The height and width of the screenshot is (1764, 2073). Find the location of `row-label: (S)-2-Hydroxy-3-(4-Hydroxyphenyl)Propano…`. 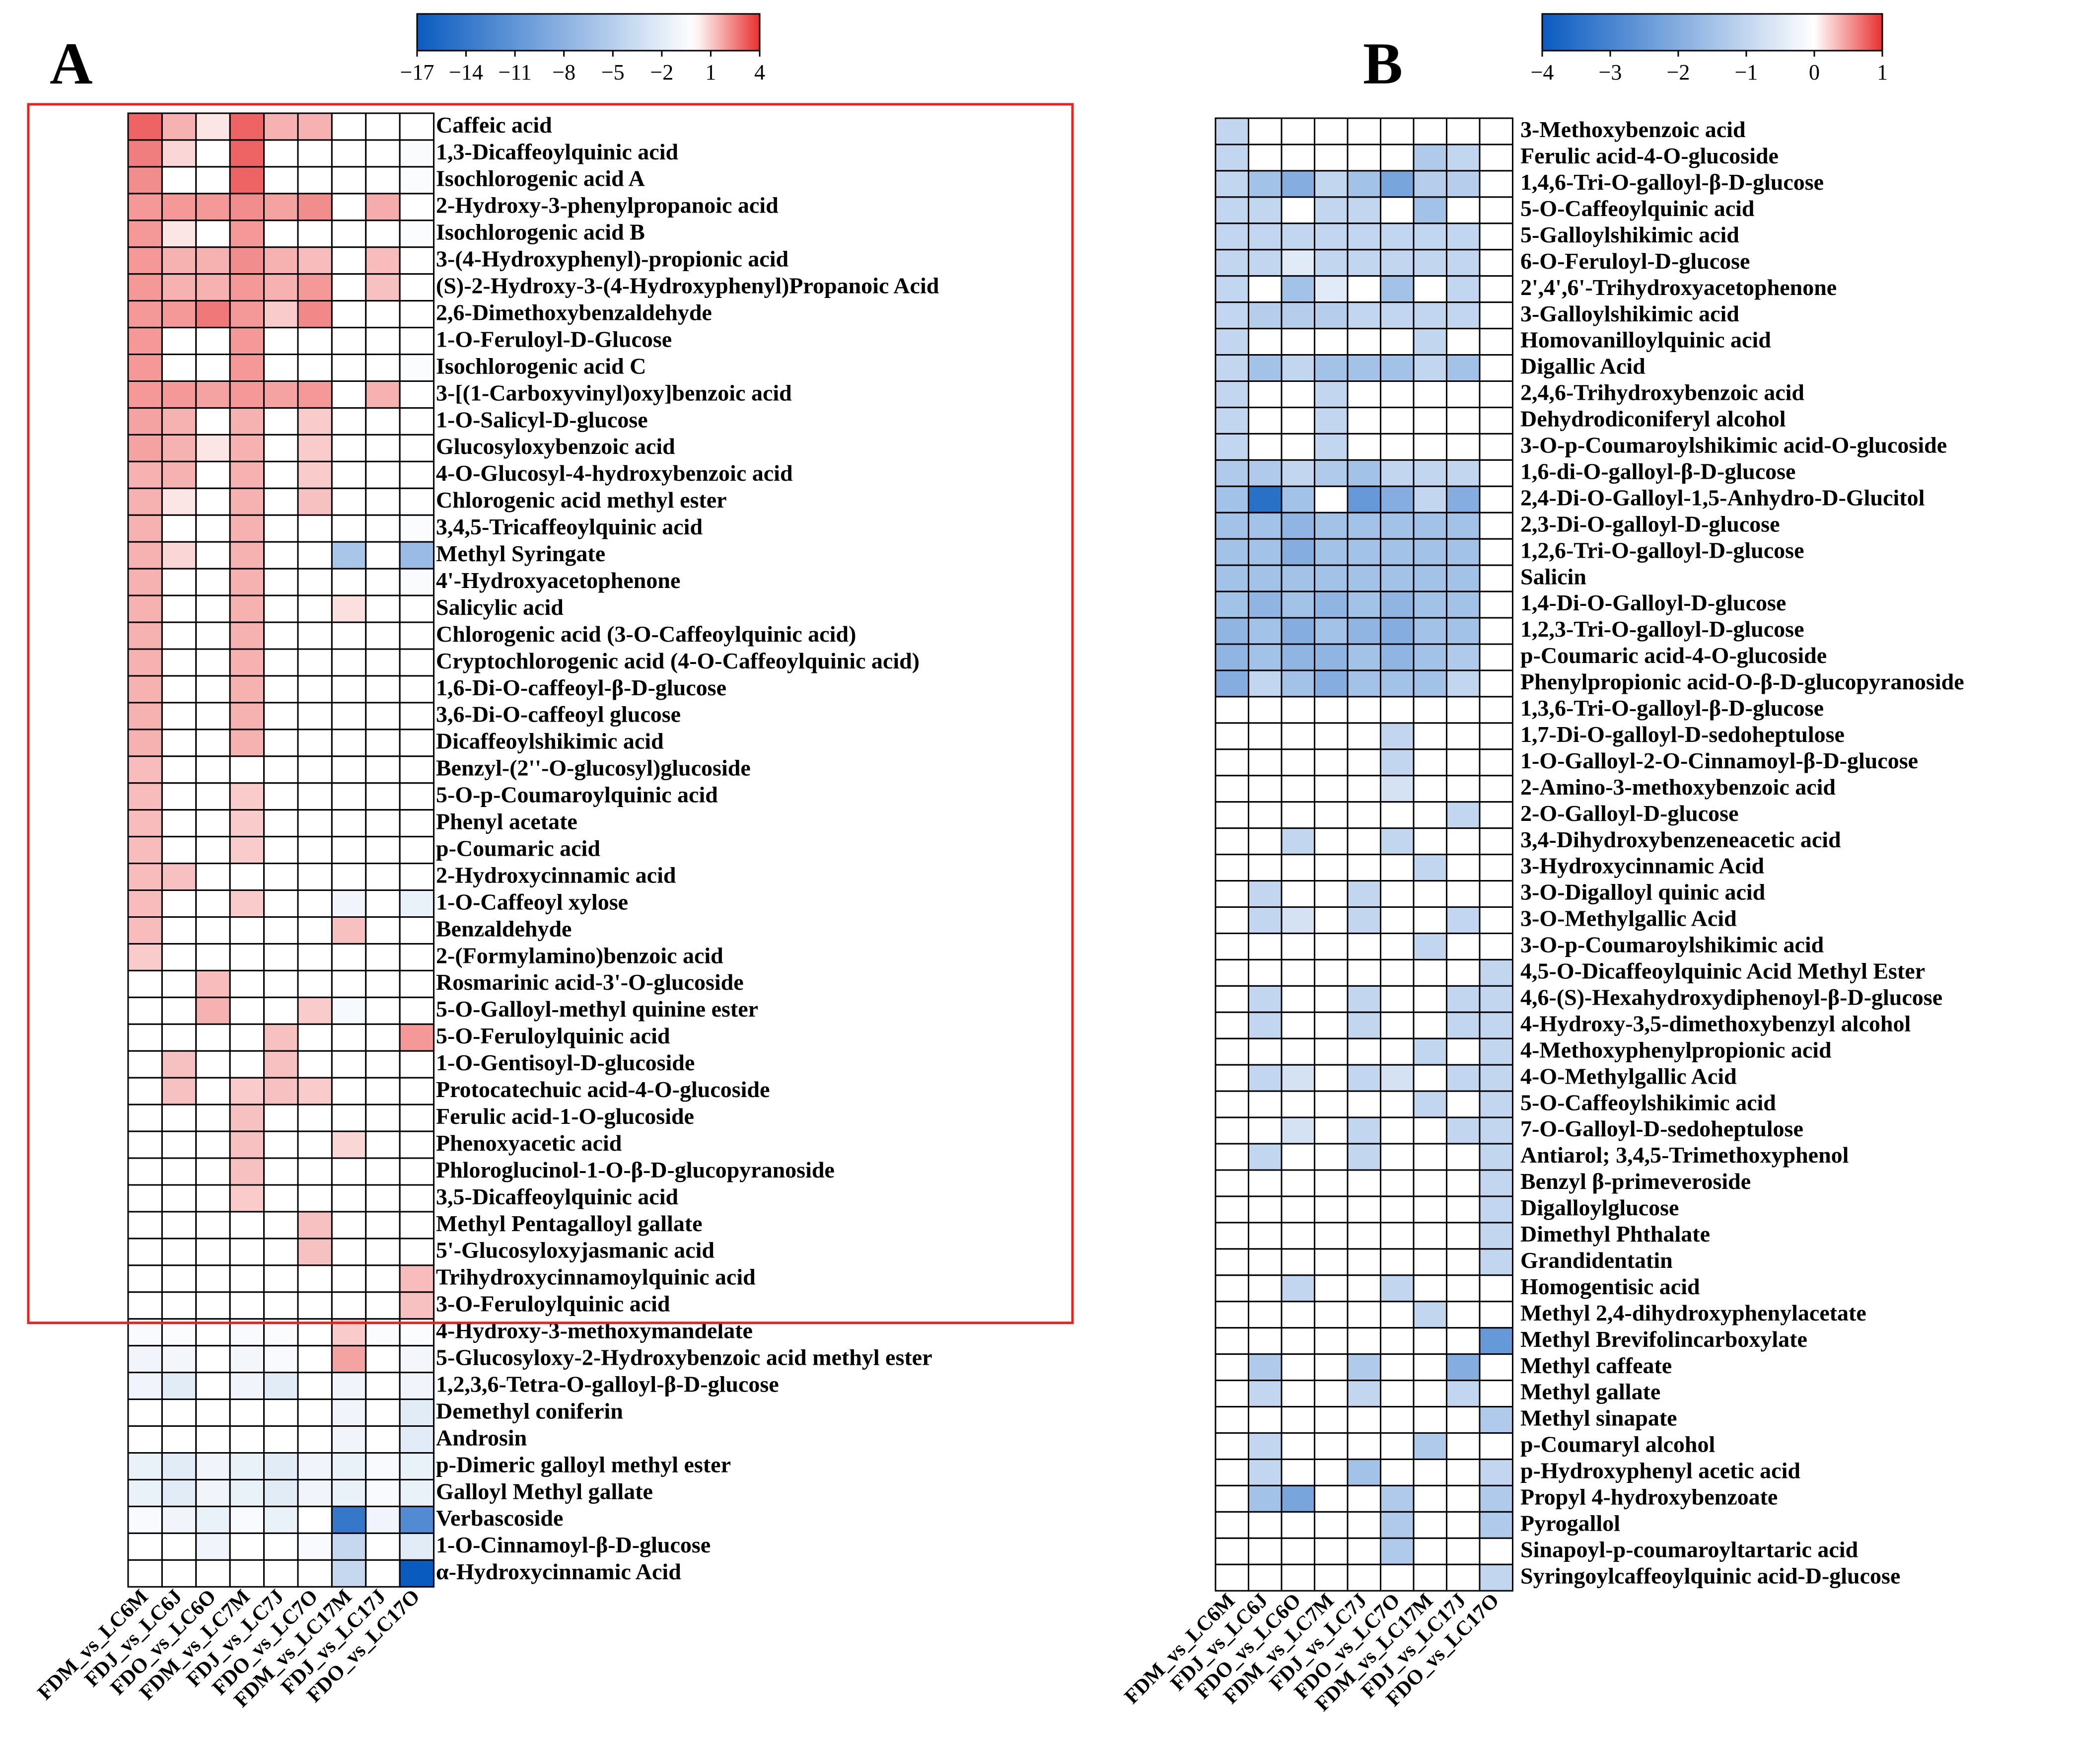

row-label: (S)-2-Hydroxy-3-(4-Hydroxyphenyl)Propano… is located at coordinates (687, 285).